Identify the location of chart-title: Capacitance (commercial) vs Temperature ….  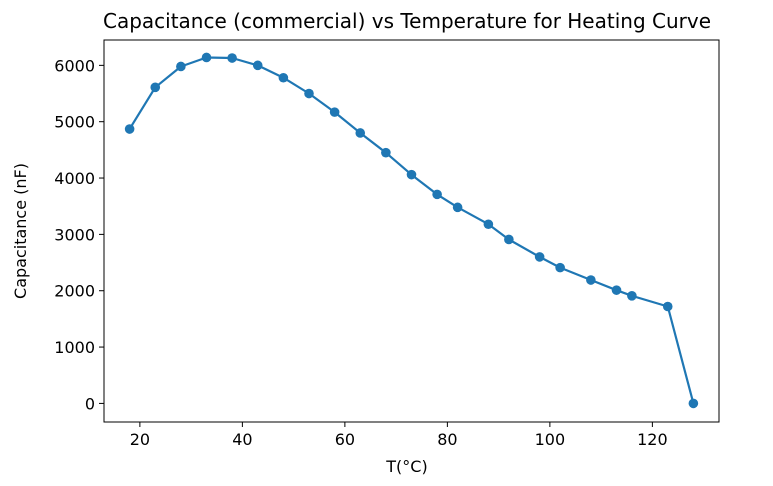
(407, 21).